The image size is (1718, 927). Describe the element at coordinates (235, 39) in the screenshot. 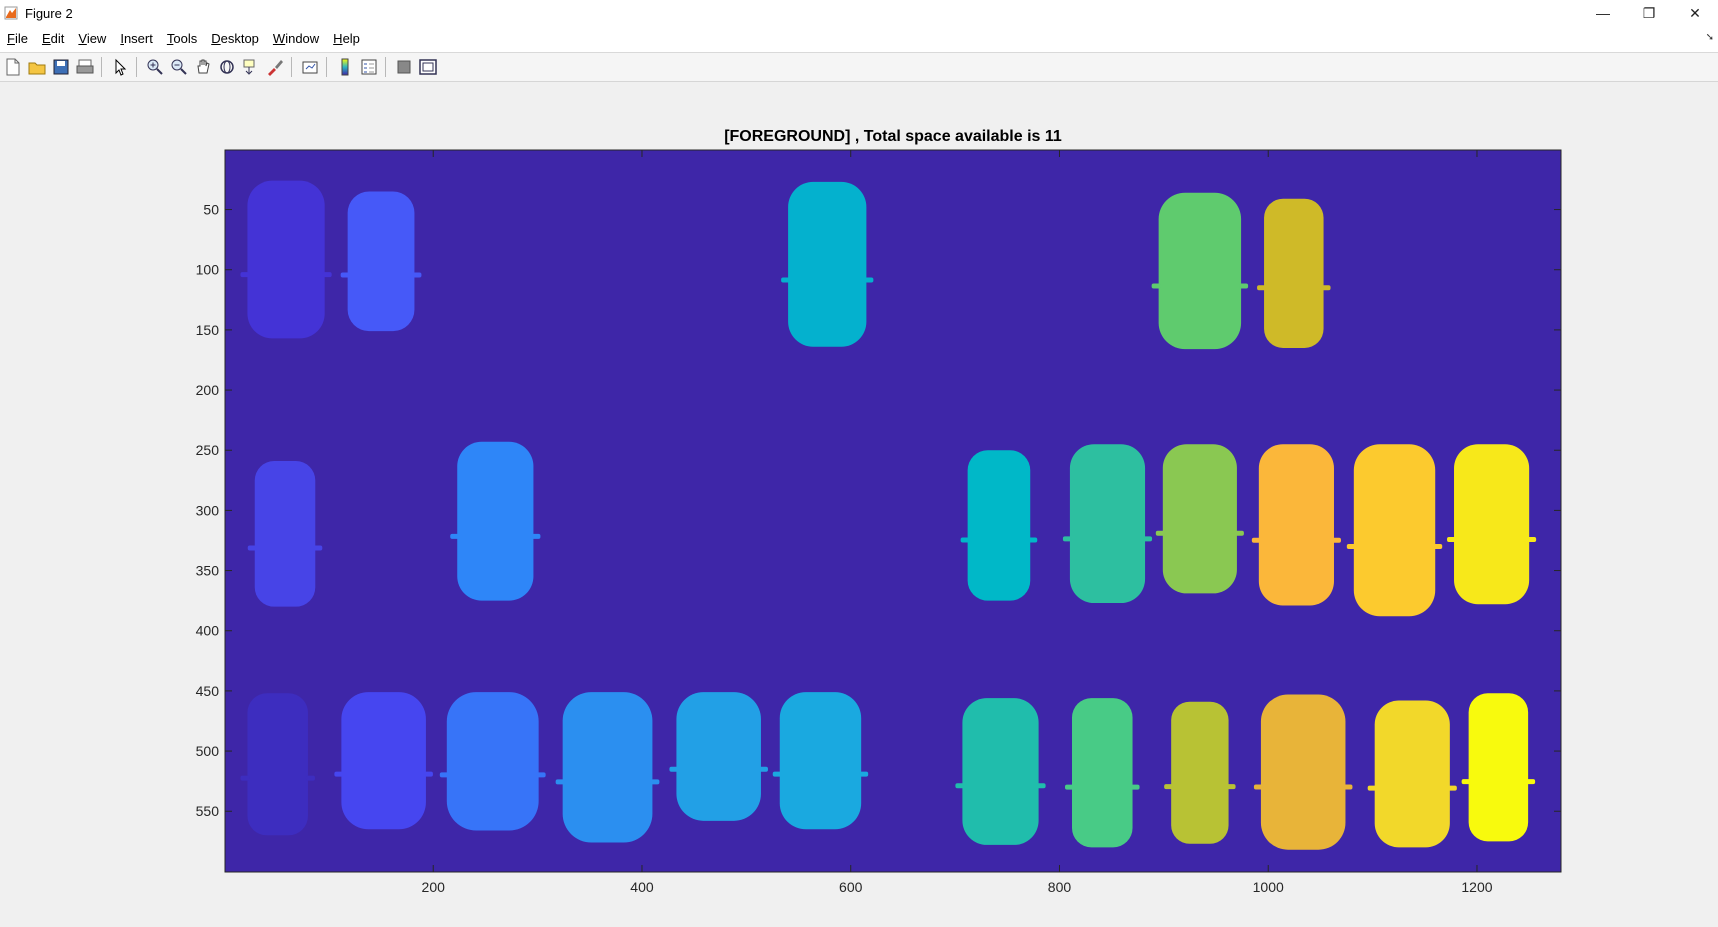

I see `menu-desktop: Desktop` at that location.